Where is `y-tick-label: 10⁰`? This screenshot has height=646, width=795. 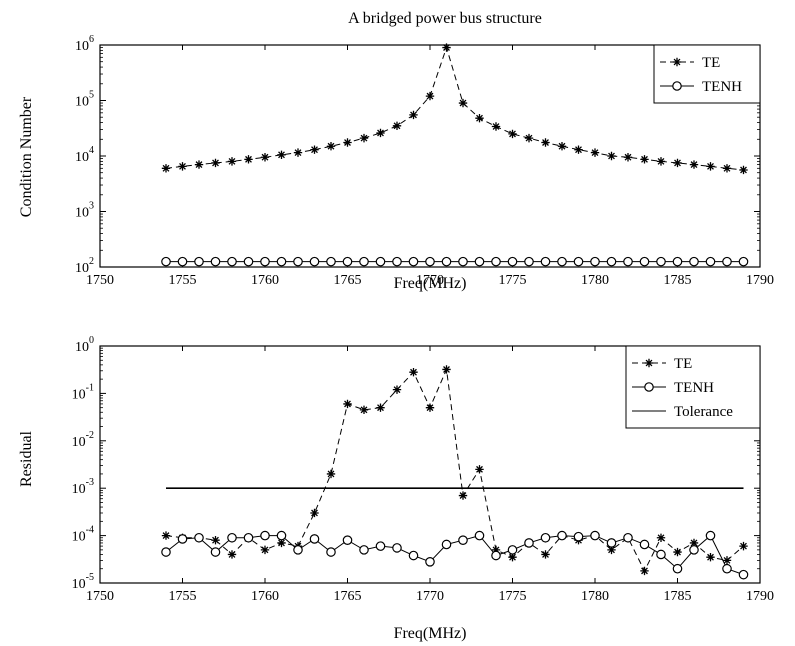 y-tick-label: 10⁰ is located at coordinates (84, 345).